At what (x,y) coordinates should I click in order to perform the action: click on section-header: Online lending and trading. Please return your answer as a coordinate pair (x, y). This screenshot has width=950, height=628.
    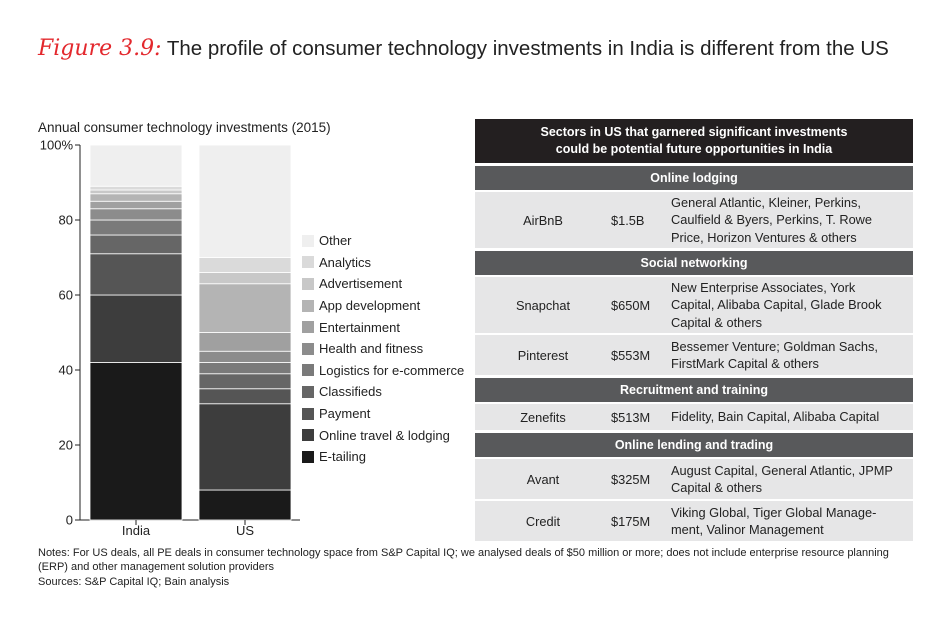
    Looking at the image, I should click on (694, 445).